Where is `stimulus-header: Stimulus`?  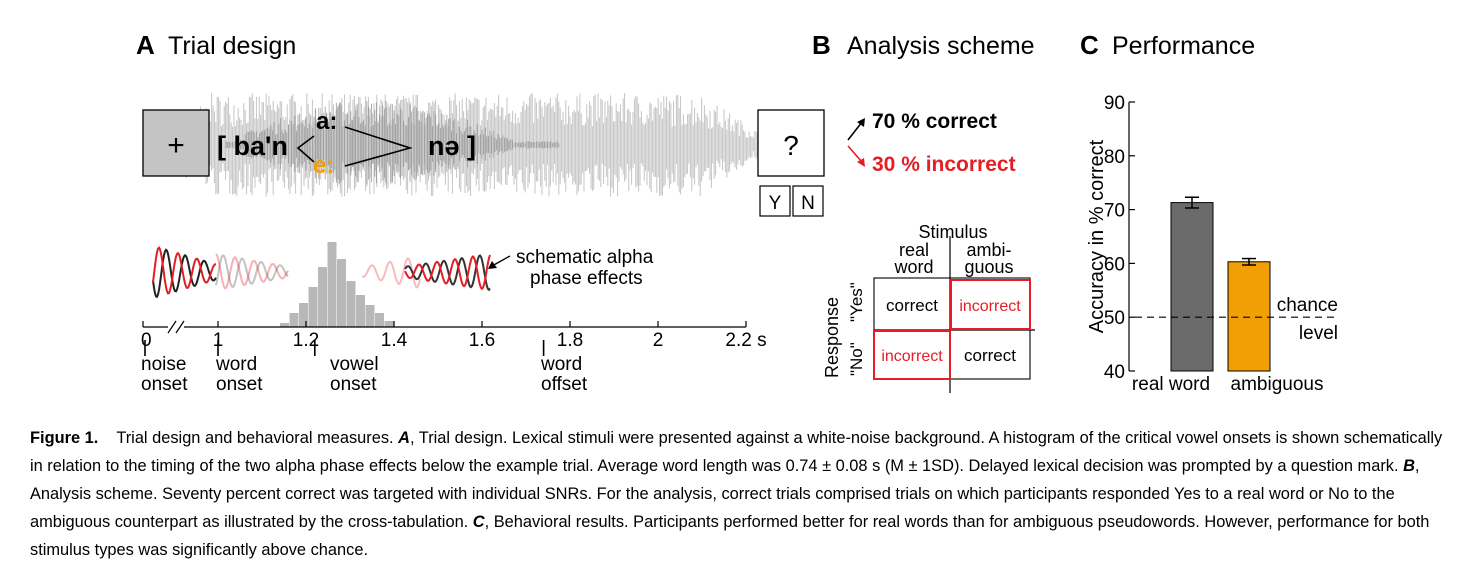
stimulus-header: Stimulus is located at coordinates (952, 232).